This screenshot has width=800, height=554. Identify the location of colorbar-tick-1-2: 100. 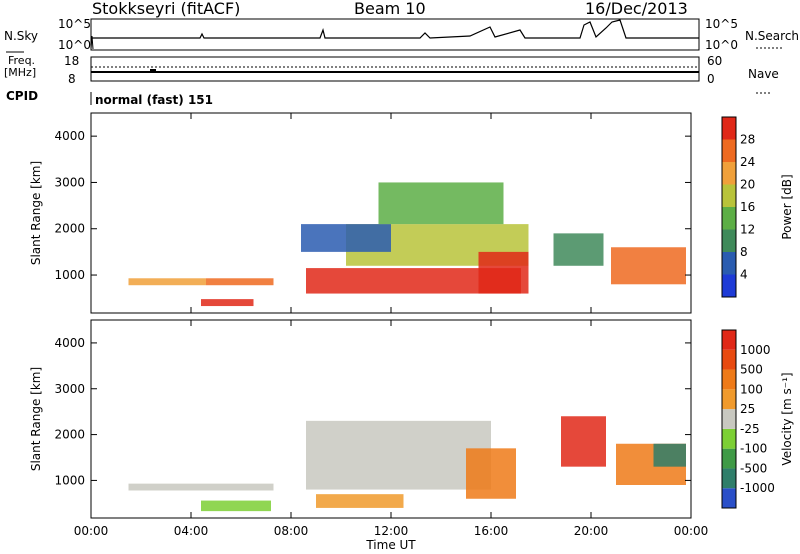
(751, 389).